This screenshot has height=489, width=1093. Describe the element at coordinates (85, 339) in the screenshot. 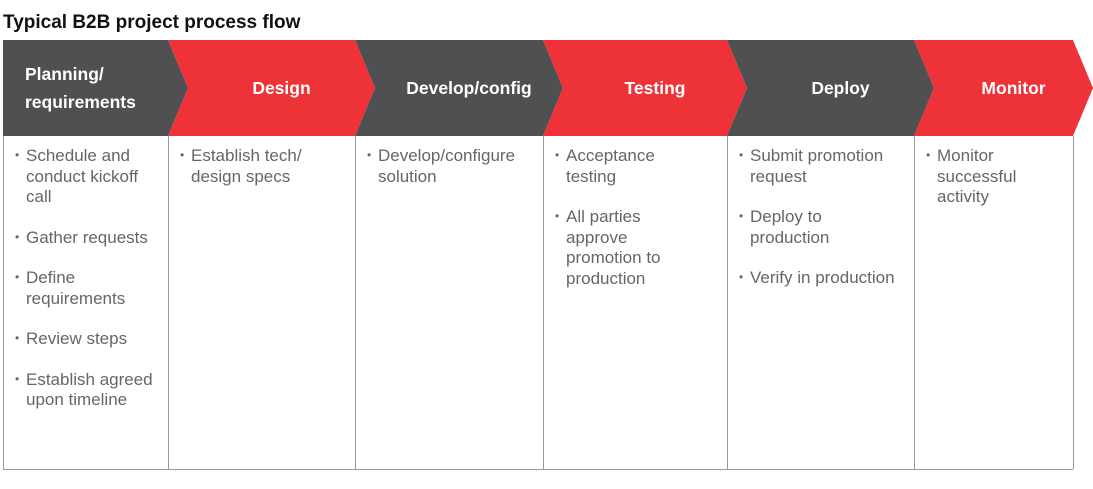

I see `item: Review steps` at that location.